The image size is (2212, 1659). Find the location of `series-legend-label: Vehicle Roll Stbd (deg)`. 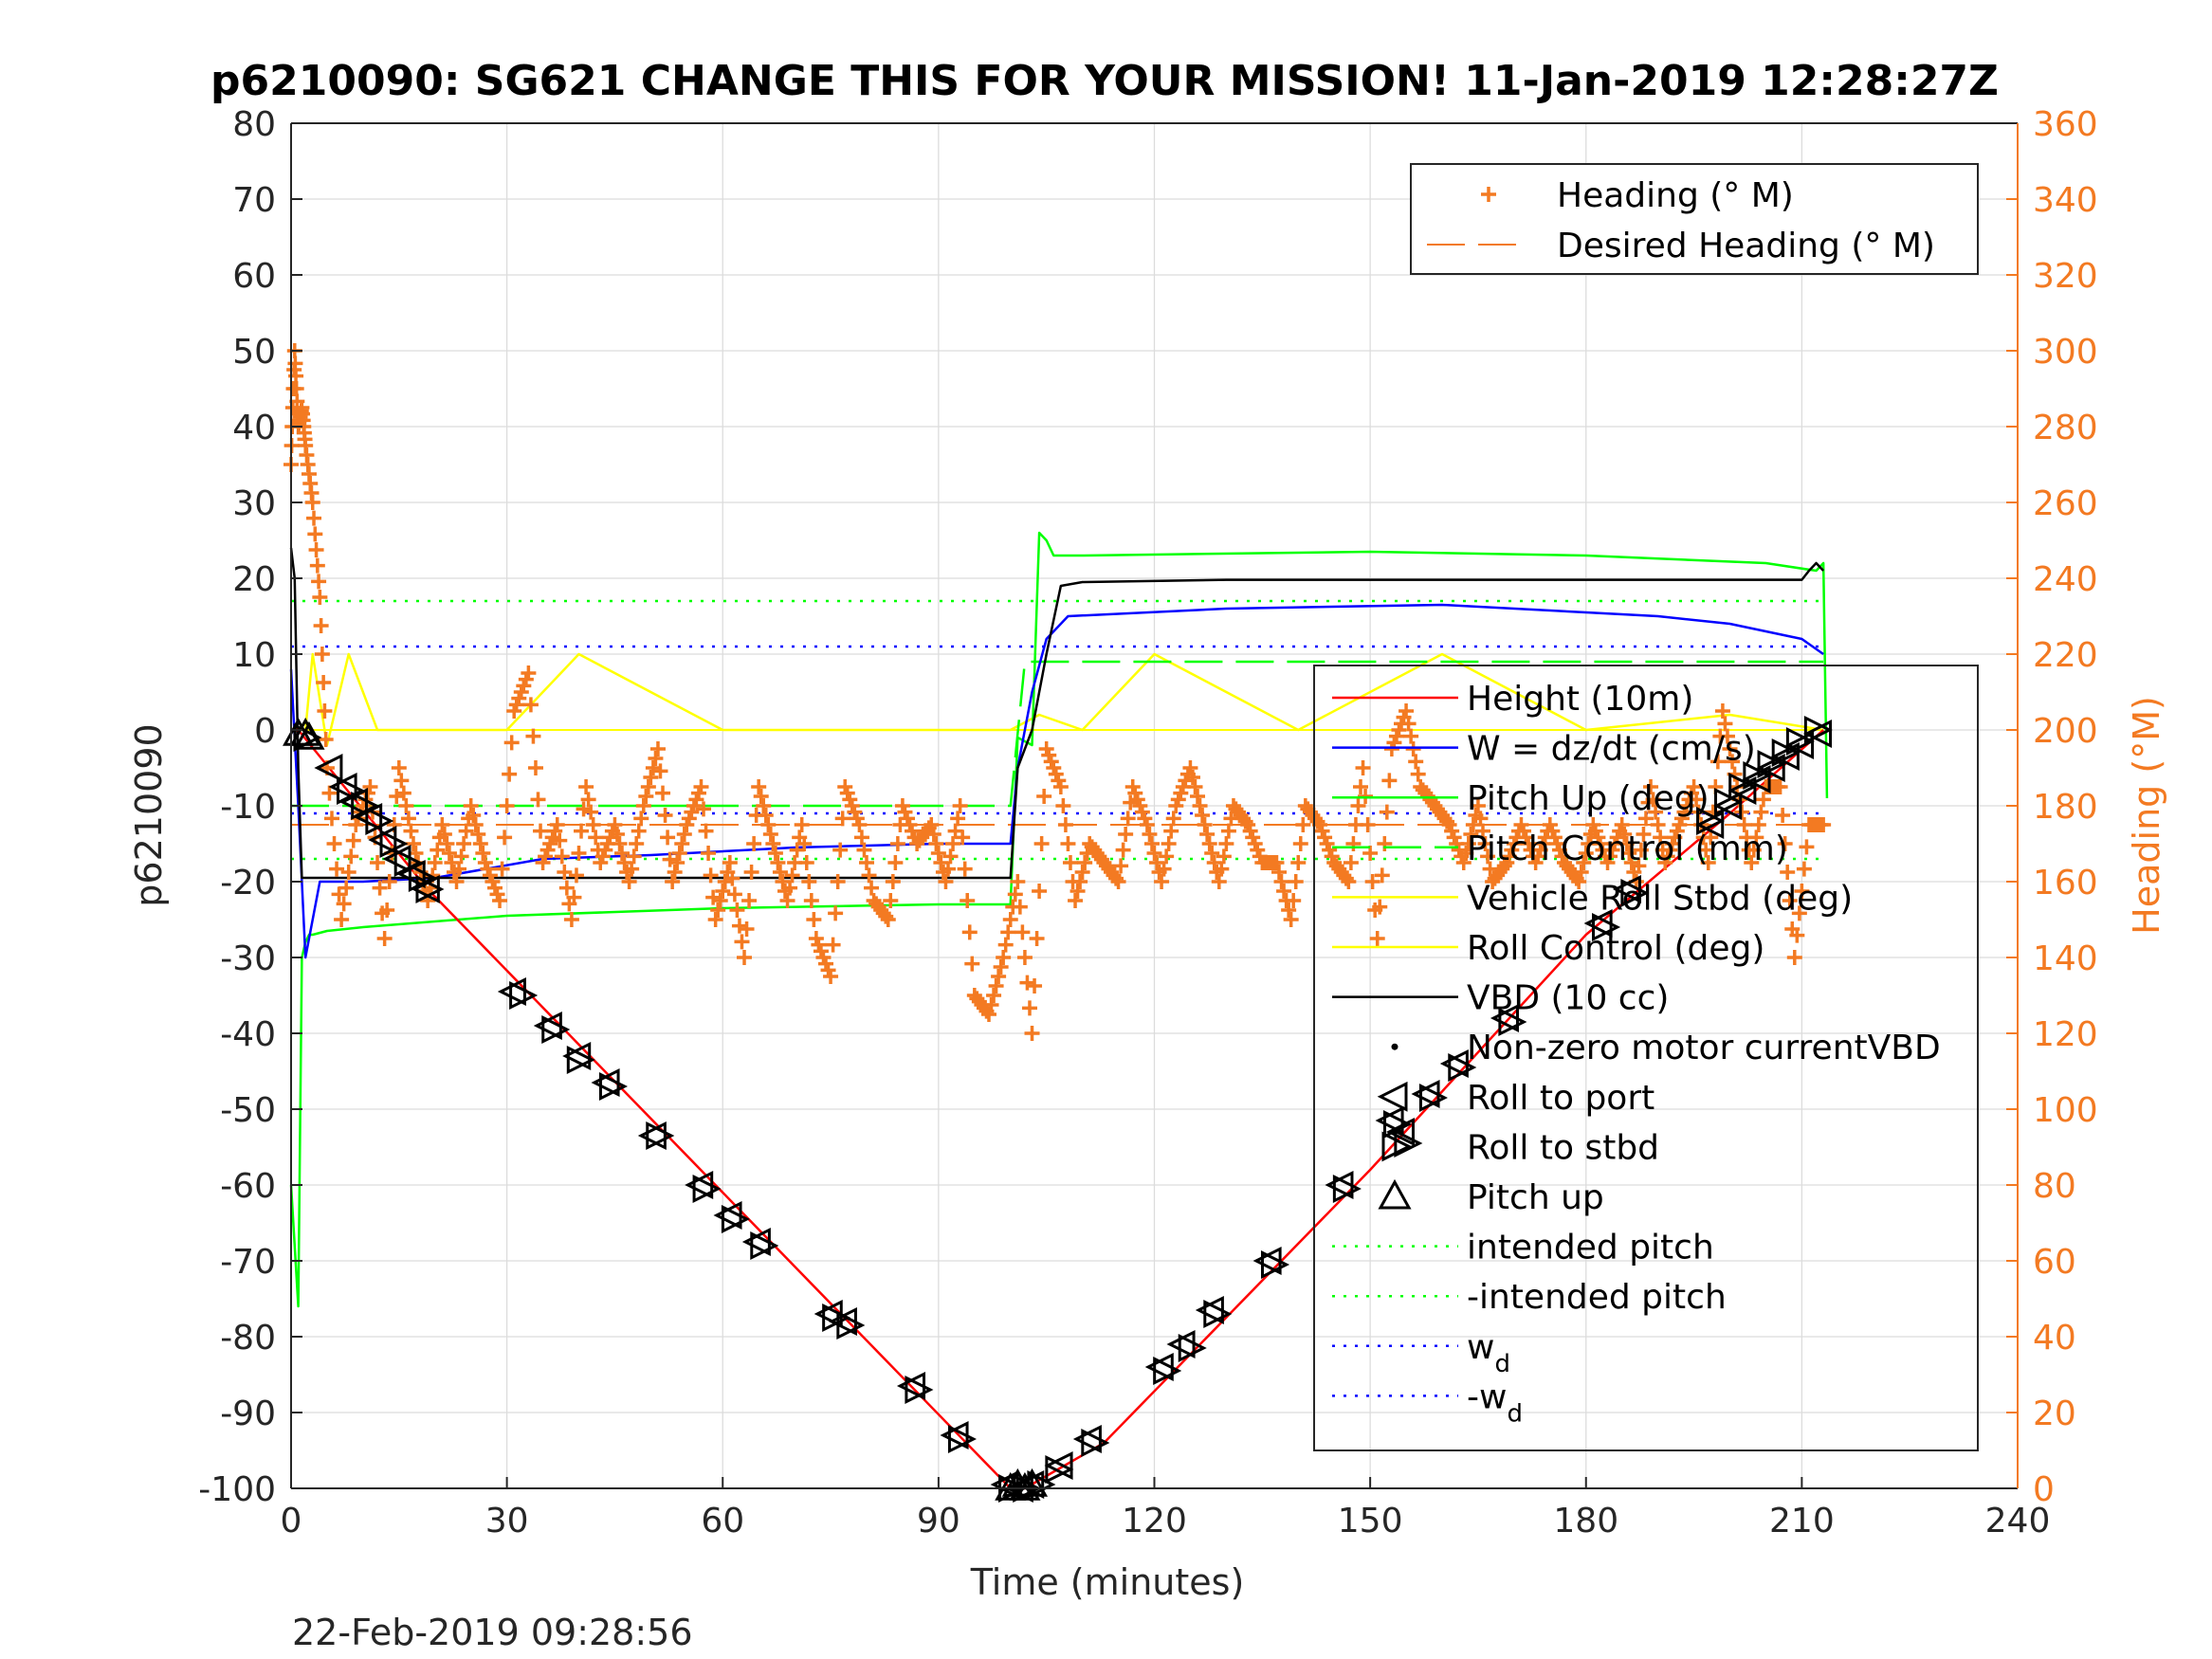

series-legend-label: Vehicle Roll Stbd (deg) is located at coordinates (1660, 898).